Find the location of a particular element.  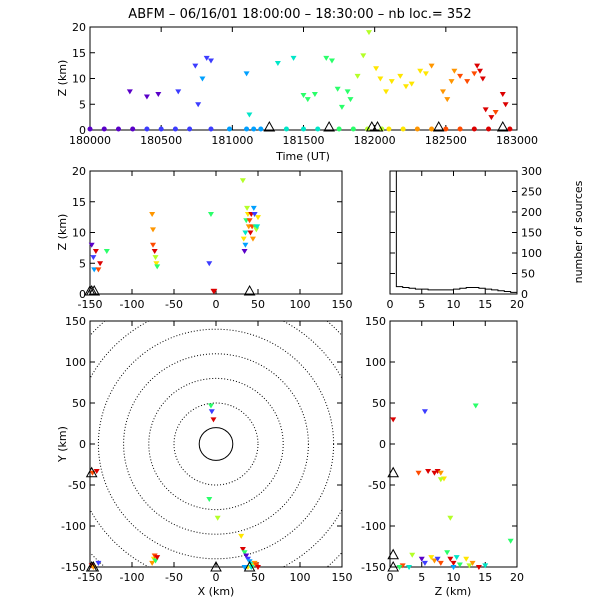

hist-ytick-label: 200 is located at coordinates (531, 212).